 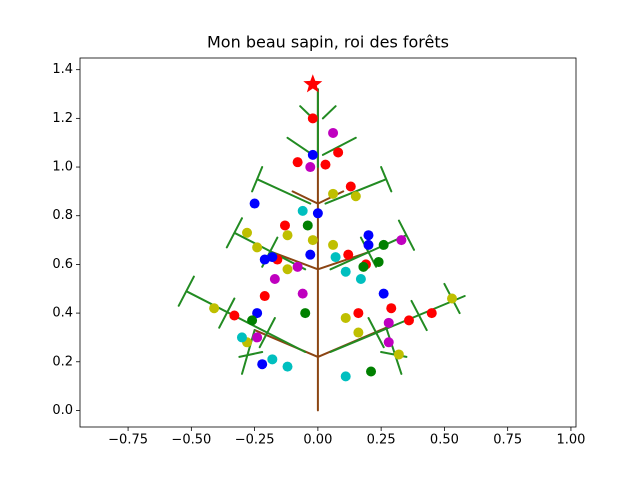 What do you see at coordinates (313, 83) in the screenshot?
I see `star-marker` at bounding box center [313, 83].